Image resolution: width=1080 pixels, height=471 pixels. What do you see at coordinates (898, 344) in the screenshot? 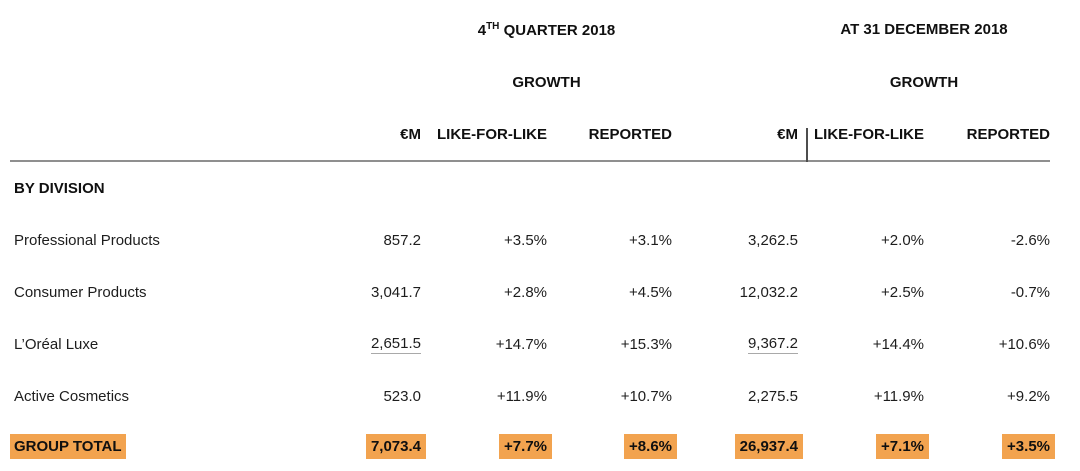
I see `value-cell: +14.4%` at bounding box center [898, 344].